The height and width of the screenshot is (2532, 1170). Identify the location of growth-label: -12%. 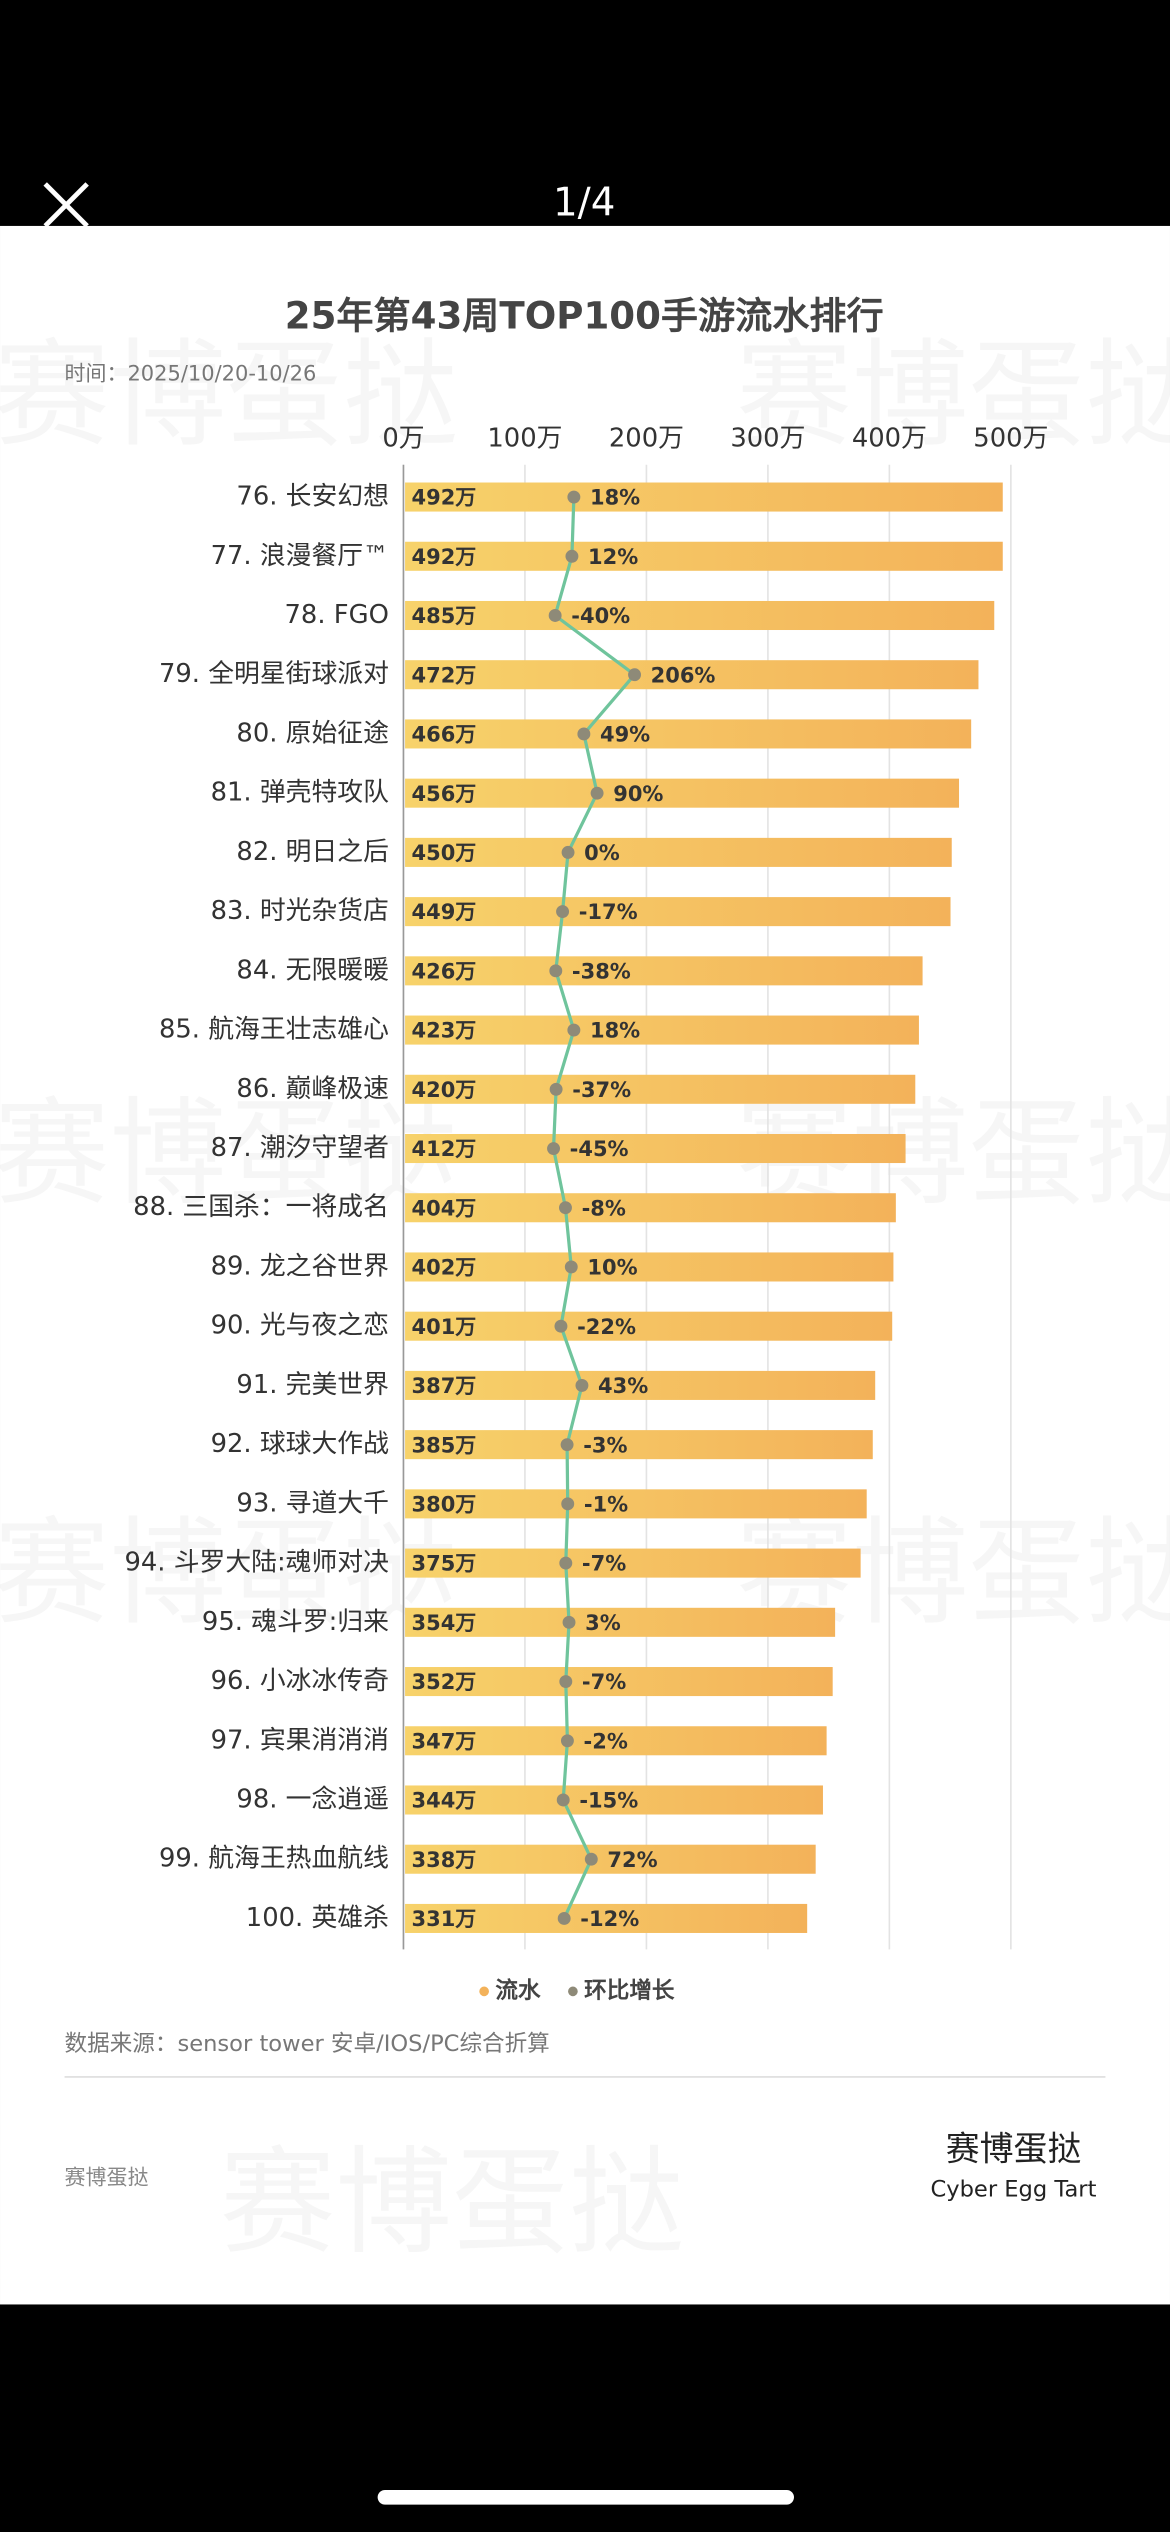
(609, 1919).